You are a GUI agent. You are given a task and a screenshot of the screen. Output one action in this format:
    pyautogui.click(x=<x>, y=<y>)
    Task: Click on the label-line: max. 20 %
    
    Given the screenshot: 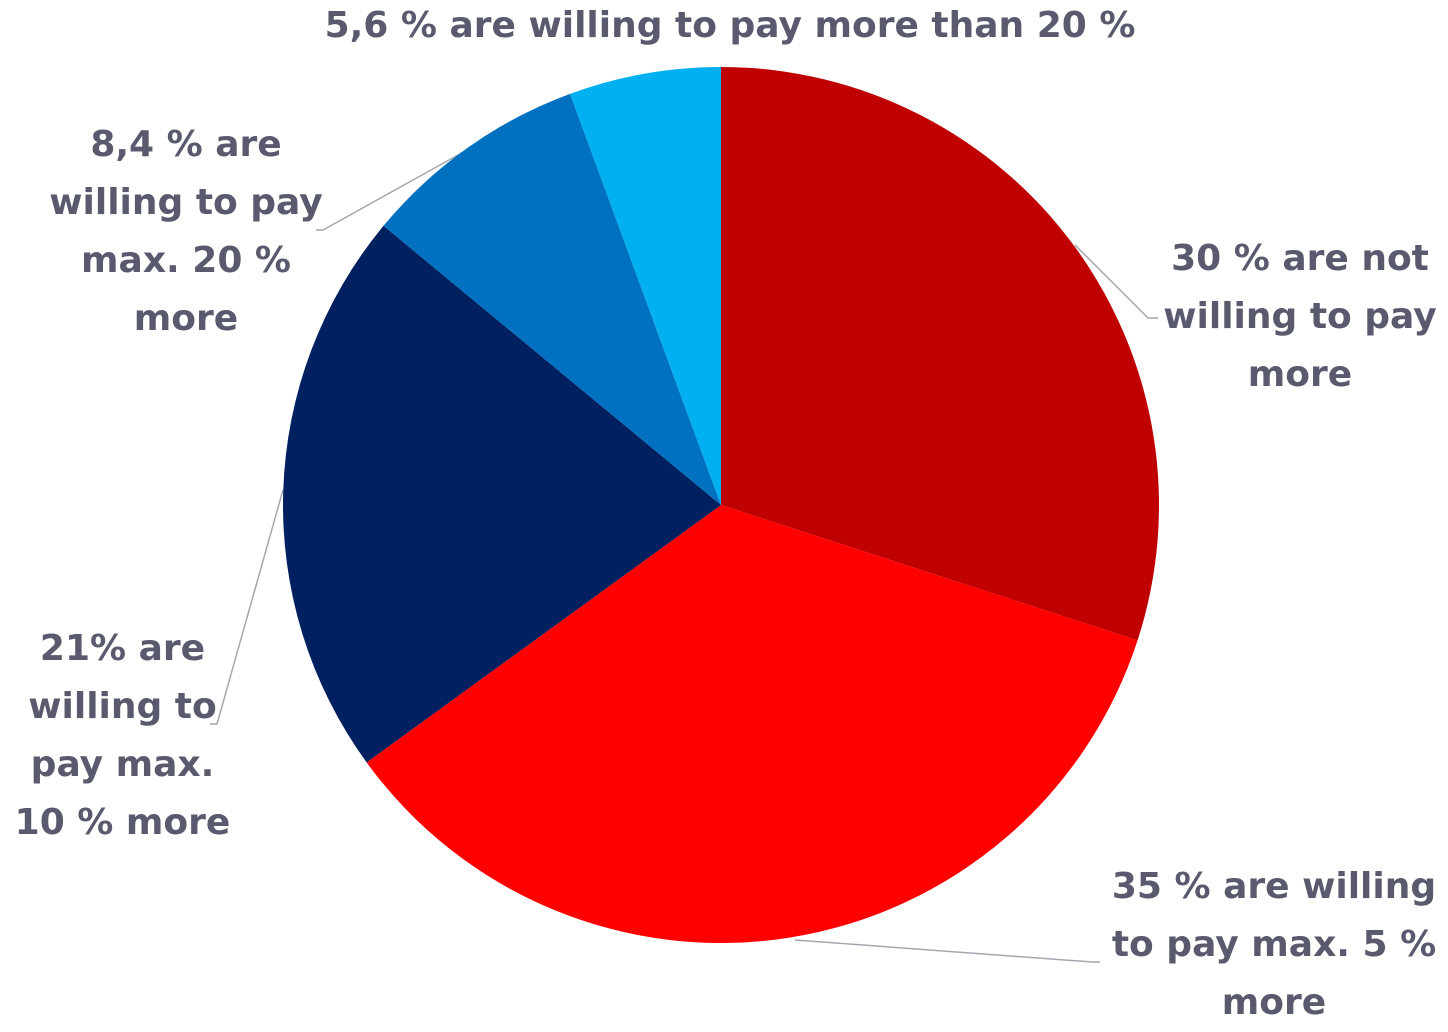 What is the action you would take?
    pyautogui.click(x=186, y=260)
    